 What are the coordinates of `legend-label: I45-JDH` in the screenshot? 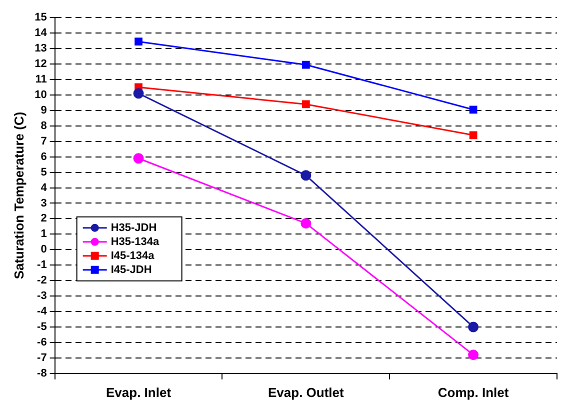 It's located at (131, 270).